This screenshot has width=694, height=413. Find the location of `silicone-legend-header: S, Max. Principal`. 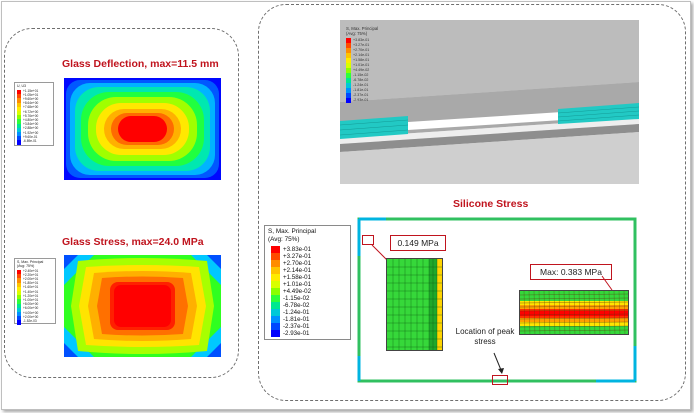

silicone-legend-header: S, Max. Principal is located at coordinates (292, 231).